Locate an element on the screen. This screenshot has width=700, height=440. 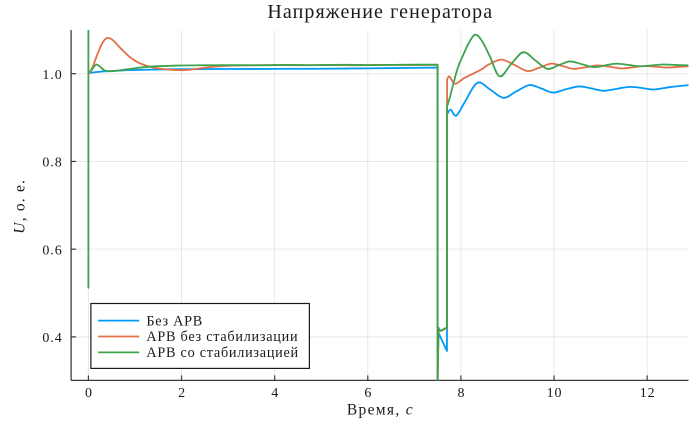
svg-text: 0.8 is located at coordinates (52, 163).